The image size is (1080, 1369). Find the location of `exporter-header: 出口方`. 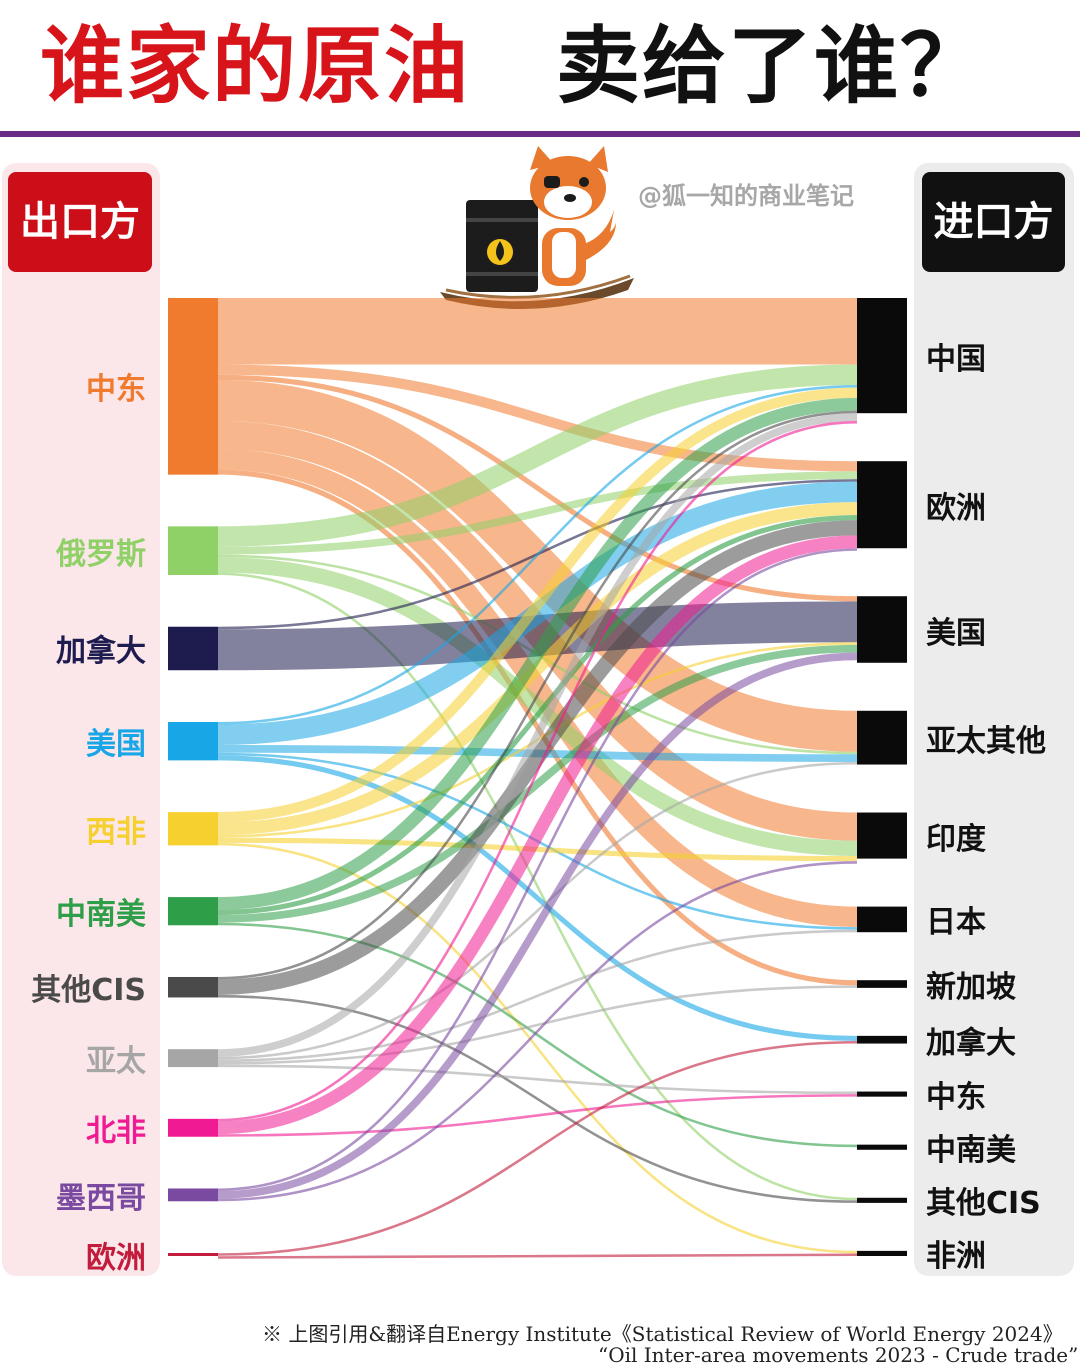

exporter-header: 出口方 is located at coordinates (80, 222).